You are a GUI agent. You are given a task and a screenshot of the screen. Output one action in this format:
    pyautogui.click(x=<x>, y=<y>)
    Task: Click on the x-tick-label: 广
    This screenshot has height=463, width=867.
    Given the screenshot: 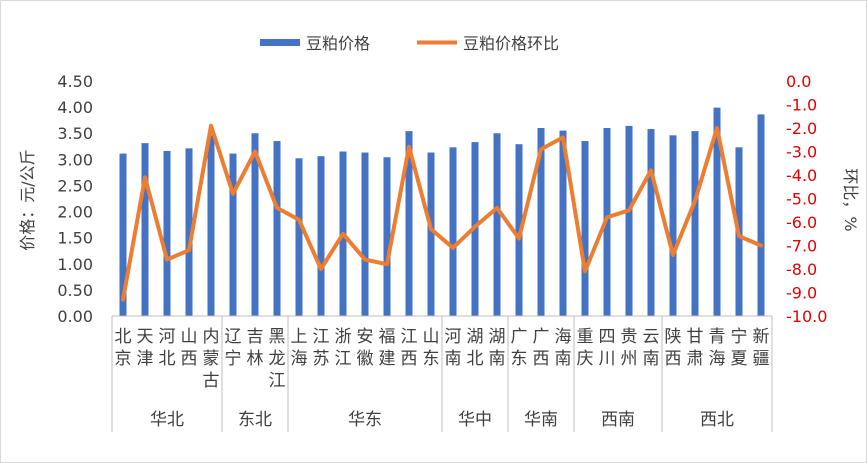 What is the action you would take?
    pyautogui.click(x=541, y=337)
    